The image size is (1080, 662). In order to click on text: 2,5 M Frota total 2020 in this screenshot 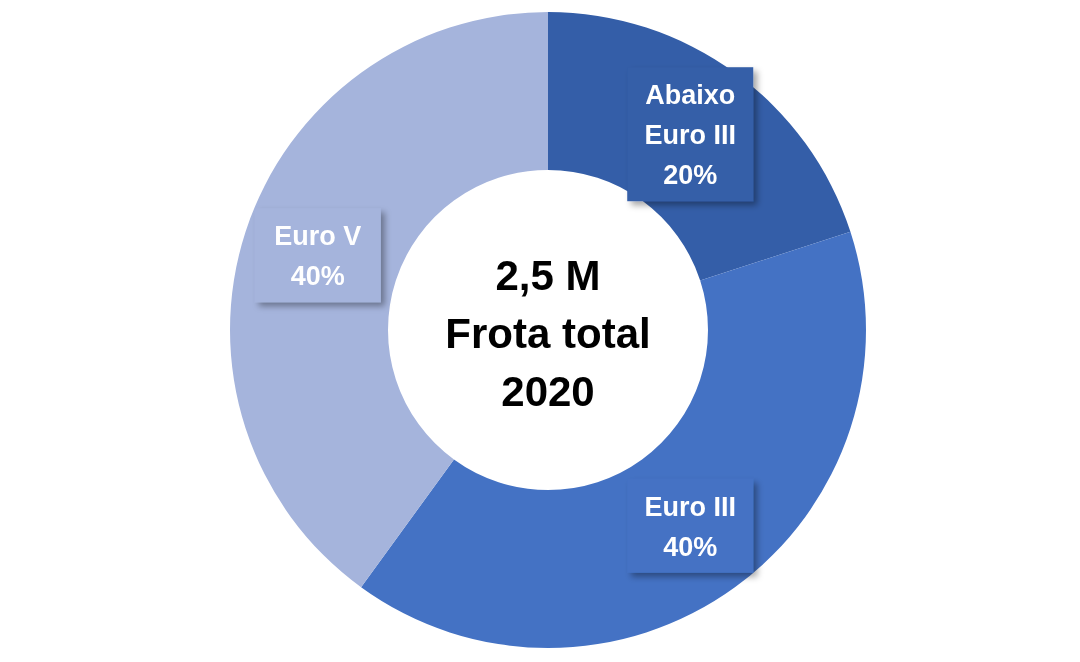, I will do `click(548, 333)`.